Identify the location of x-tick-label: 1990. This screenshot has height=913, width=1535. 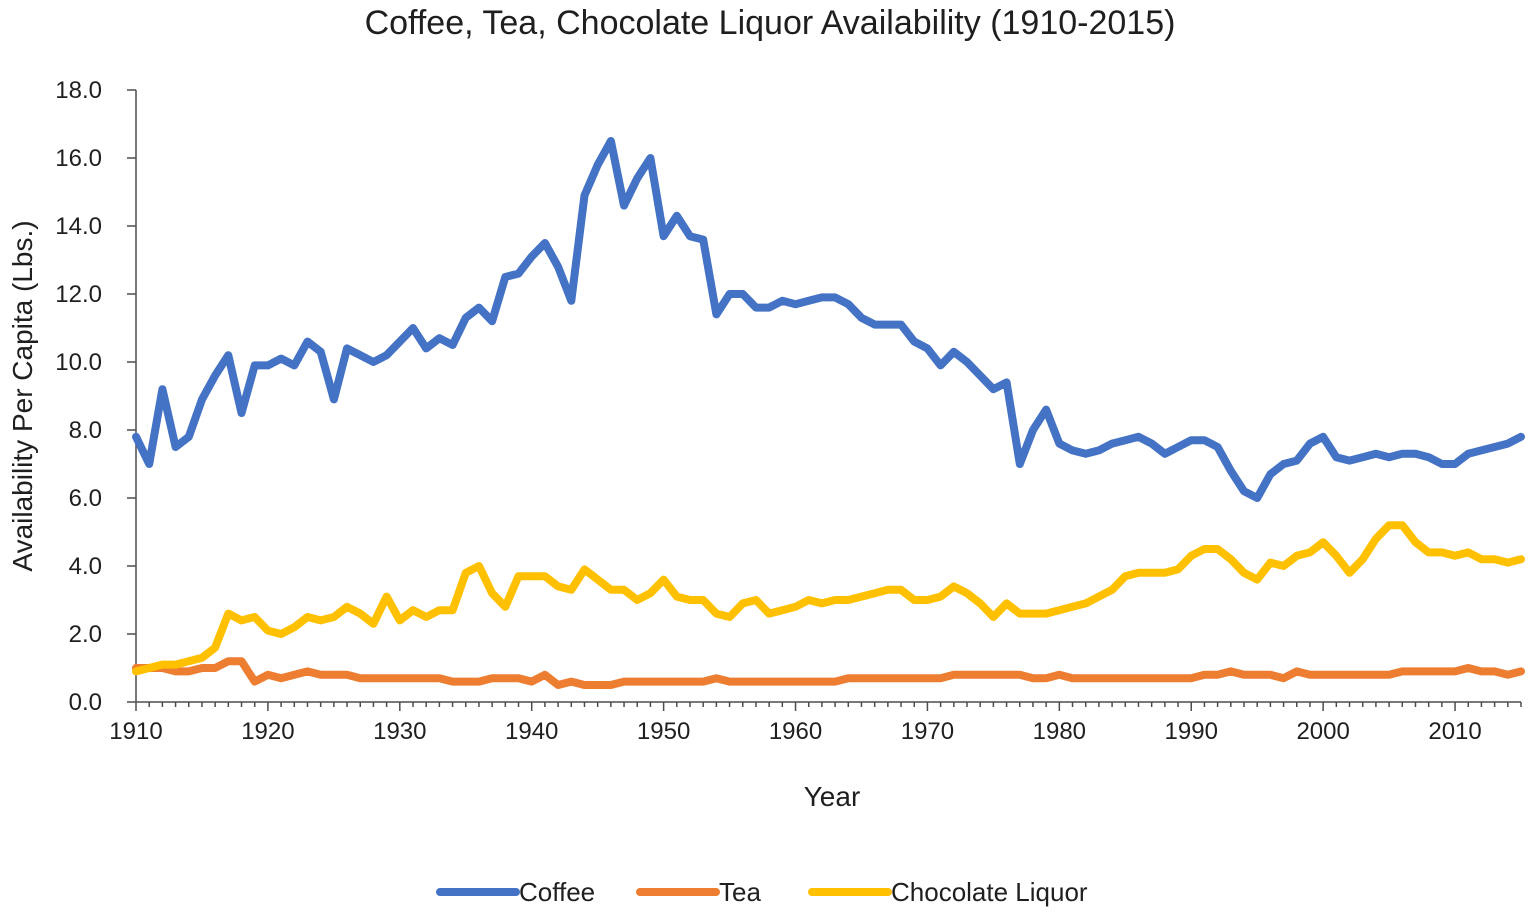
(1191, 731).